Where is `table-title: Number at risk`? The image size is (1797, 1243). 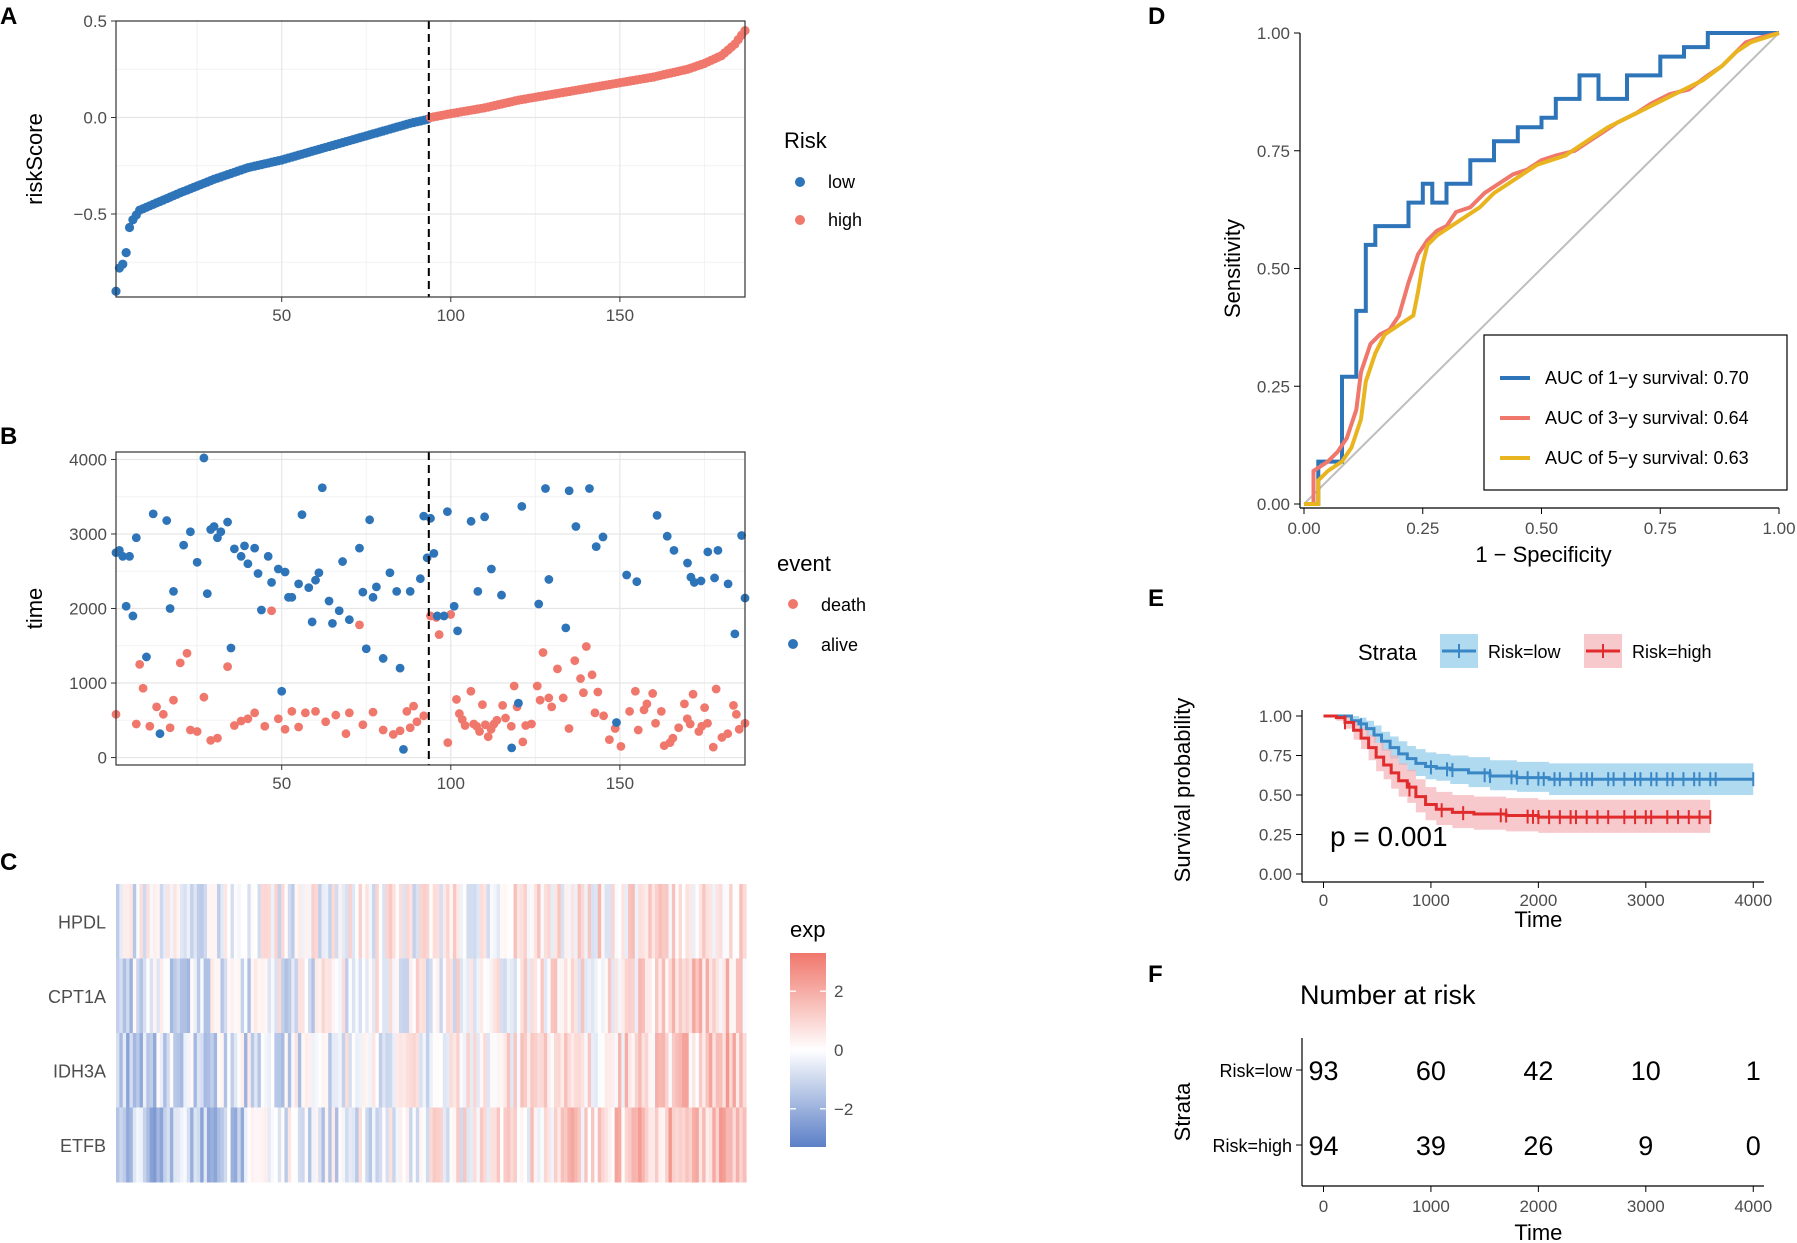 table-title: Number at risk is located at coordinates (1388, 995).